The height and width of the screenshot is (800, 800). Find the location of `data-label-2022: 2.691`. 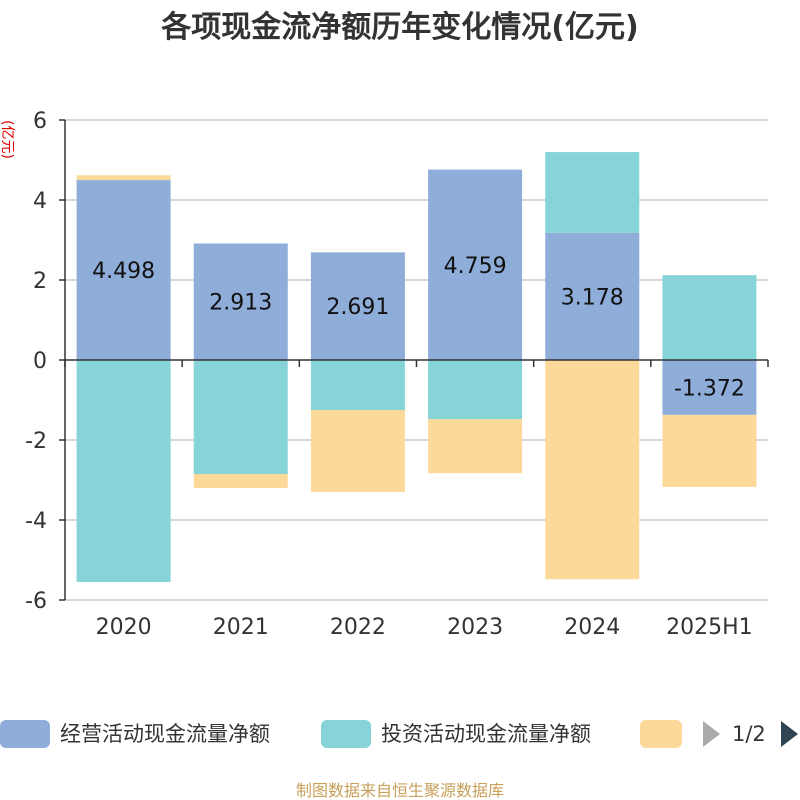

data-label-2022: 2.691 is located at coordinates (357, 307).